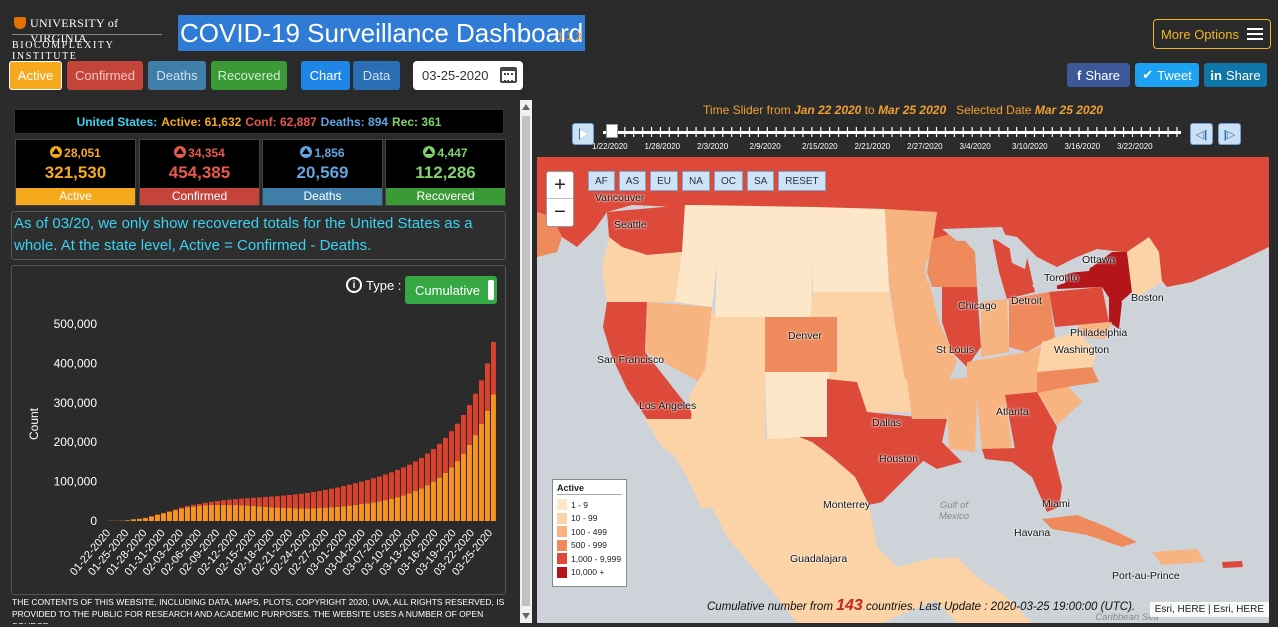 The image size is (1278, 627). I want to click on step-back-button: ◁|, so click(1201, 134).